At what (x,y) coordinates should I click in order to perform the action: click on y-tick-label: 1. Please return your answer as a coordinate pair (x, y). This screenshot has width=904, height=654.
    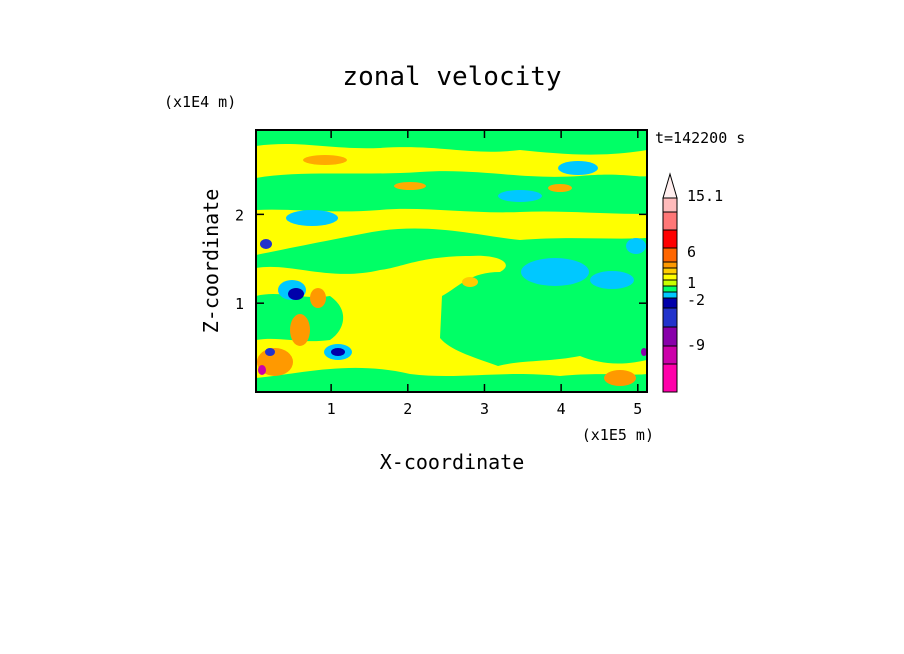
    Looking at the image, I should click on (239, 304).